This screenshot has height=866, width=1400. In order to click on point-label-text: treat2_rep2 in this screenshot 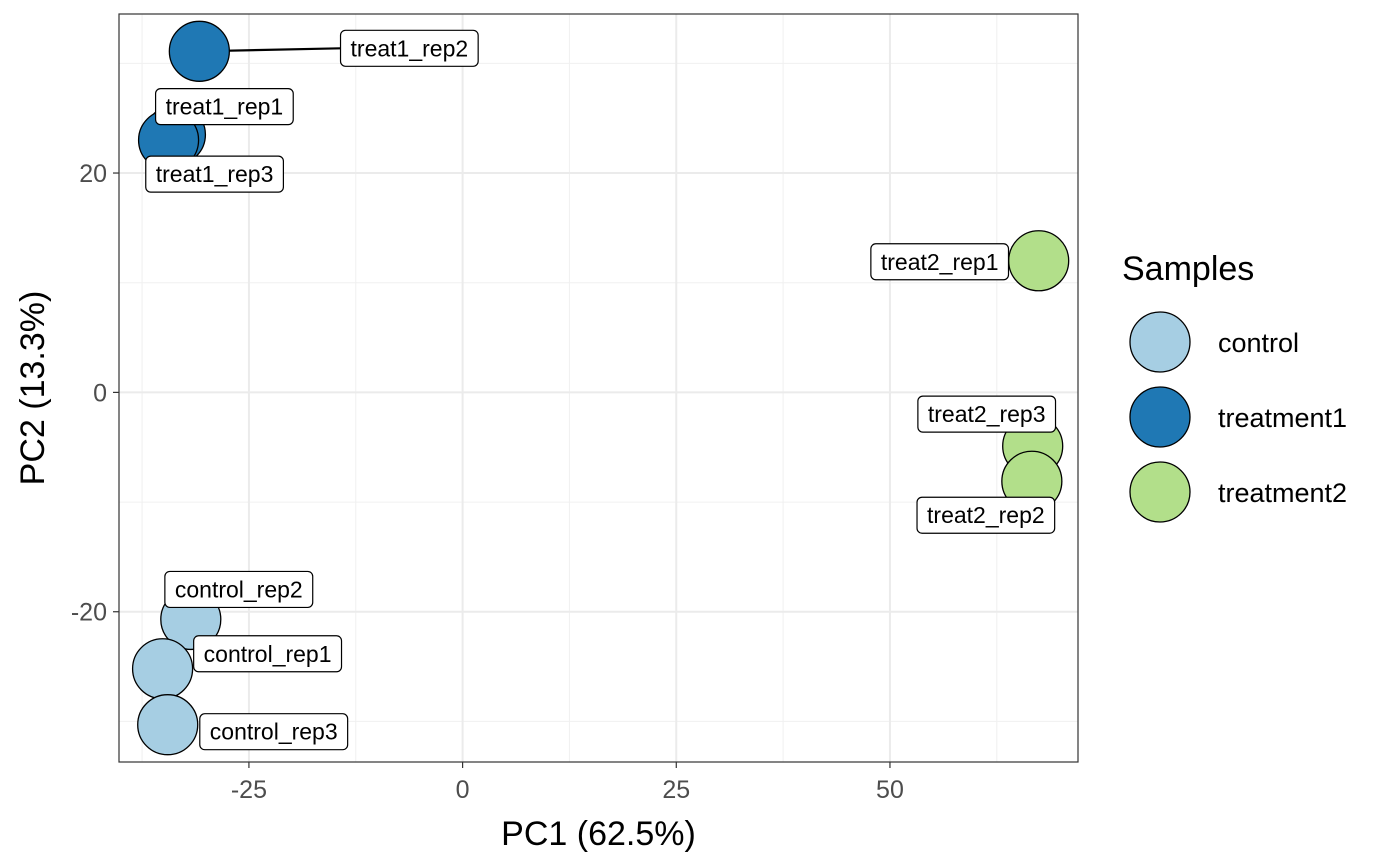, I will do `click(986, 515)`.